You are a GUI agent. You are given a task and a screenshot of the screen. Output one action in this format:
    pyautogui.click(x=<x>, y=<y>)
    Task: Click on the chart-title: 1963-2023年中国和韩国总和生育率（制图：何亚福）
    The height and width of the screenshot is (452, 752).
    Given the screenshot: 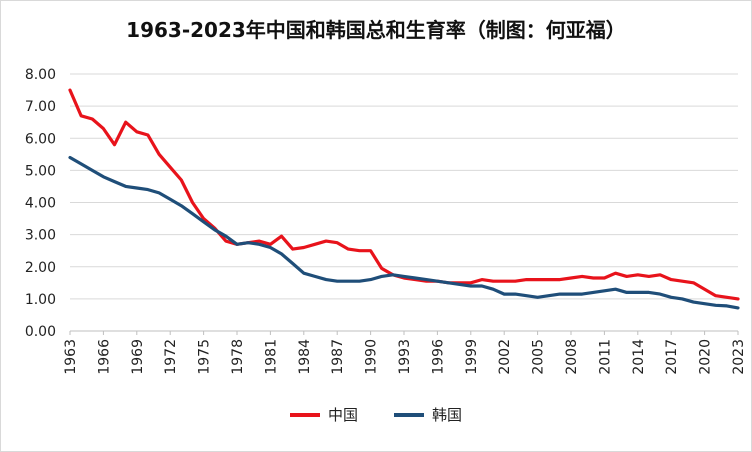 What is the action you would take?
    pyautogui.click(x=376, y=30)
    